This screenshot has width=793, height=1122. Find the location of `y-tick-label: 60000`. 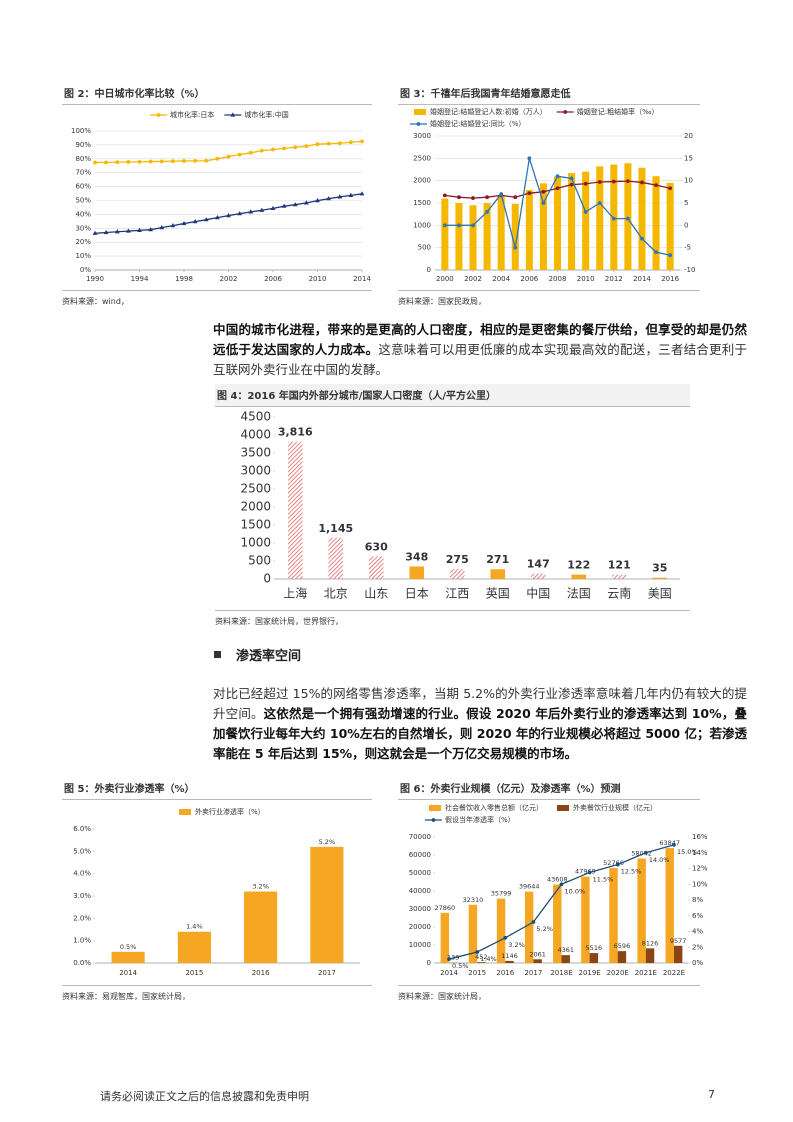

y-tick-label: 60000 is located at coordinates (420, 855).